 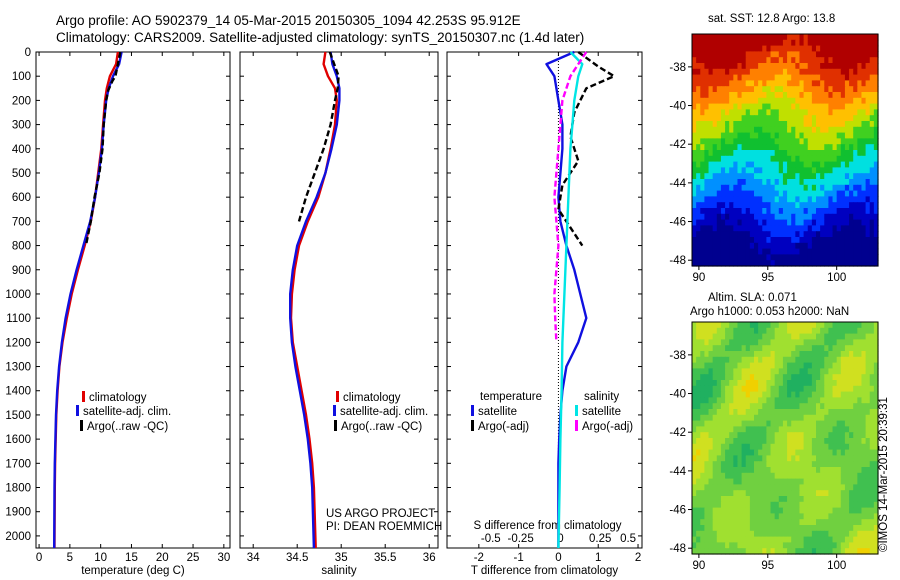 What do you see at coordinates (18, 368) in the screenshot?
I see `y-tick-label: 1300` at bounding box center [18, 368].